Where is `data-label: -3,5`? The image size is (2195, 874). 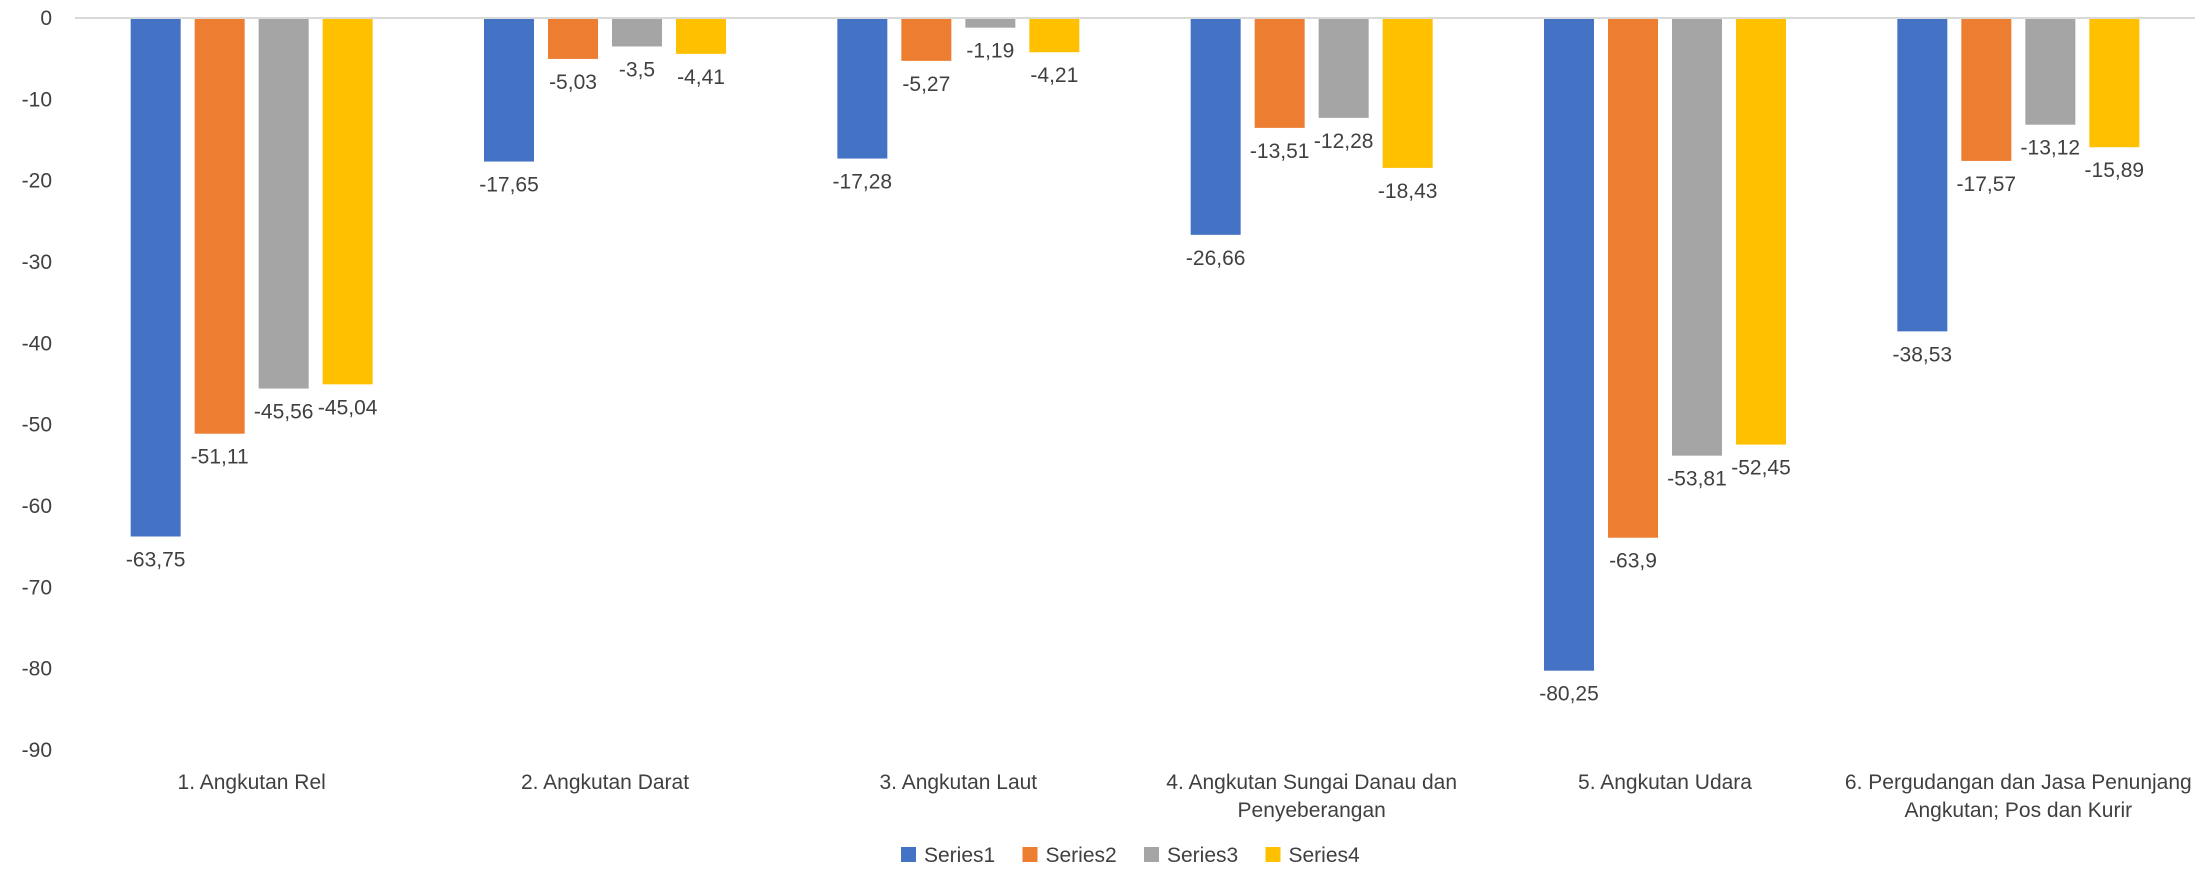
data-label: -3,5 is located at coordinates (637, 69).